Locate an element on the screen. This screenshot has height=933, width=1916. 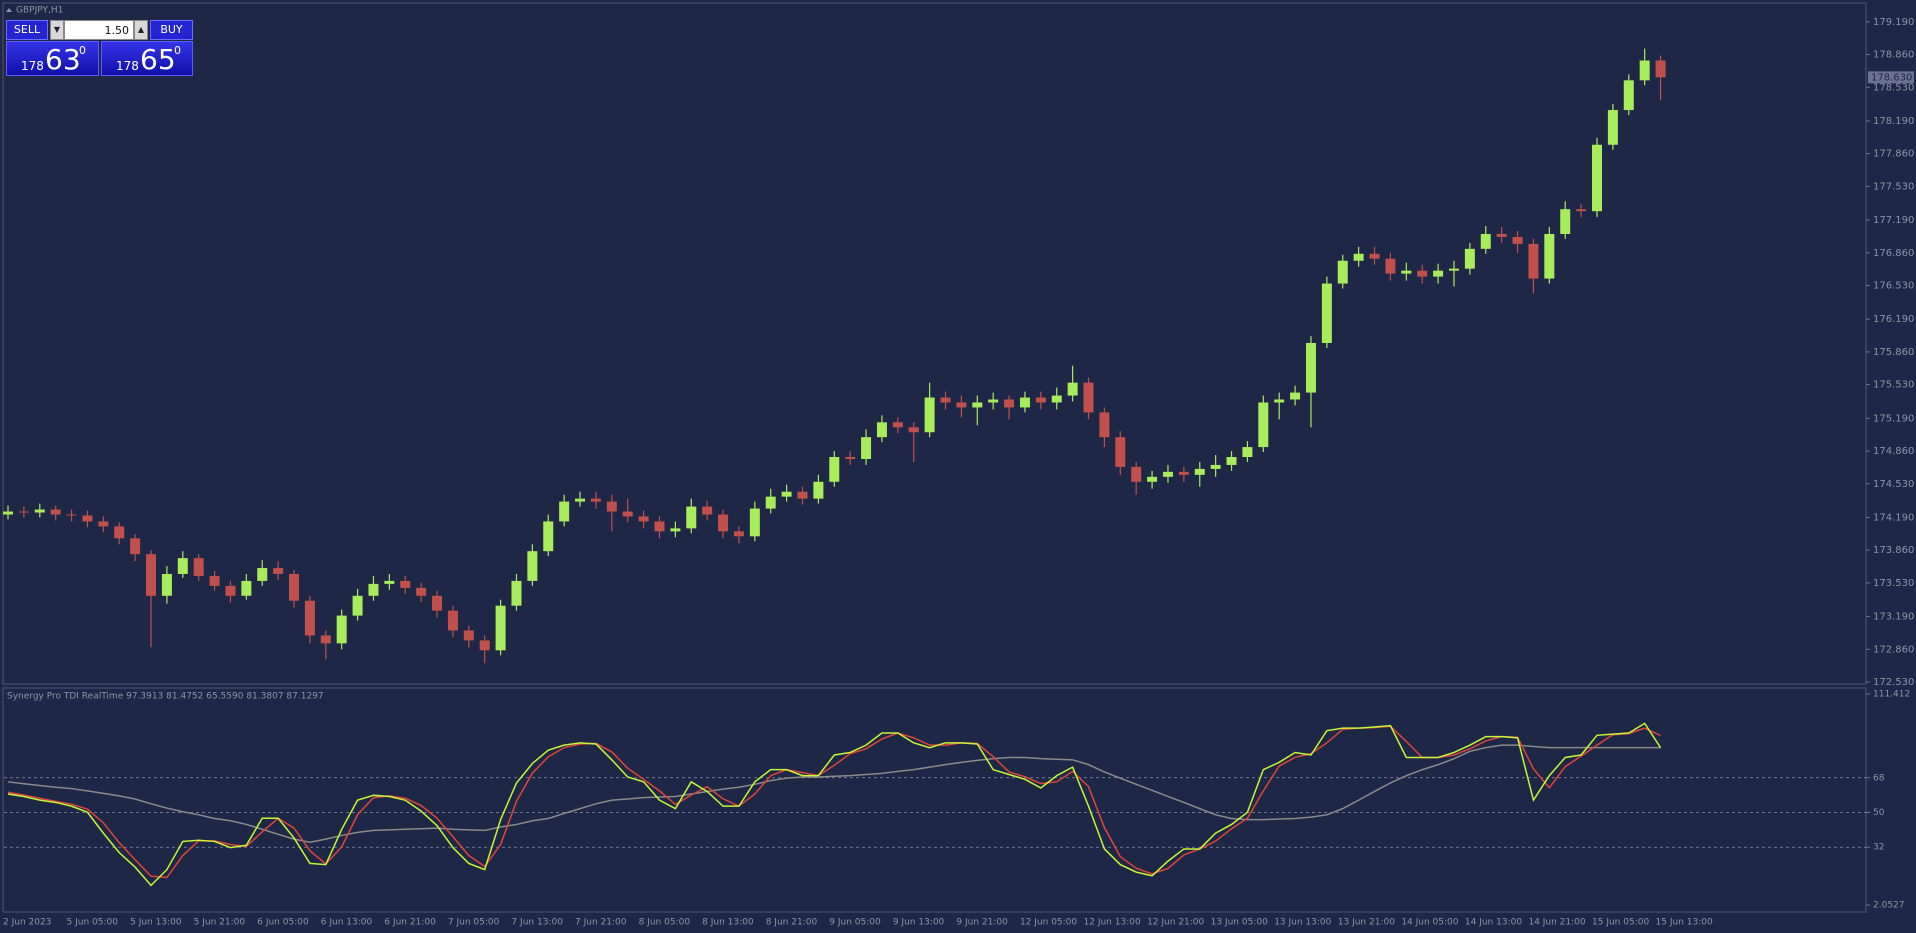
sell-button: SELL is located at coordinates (27, 30).